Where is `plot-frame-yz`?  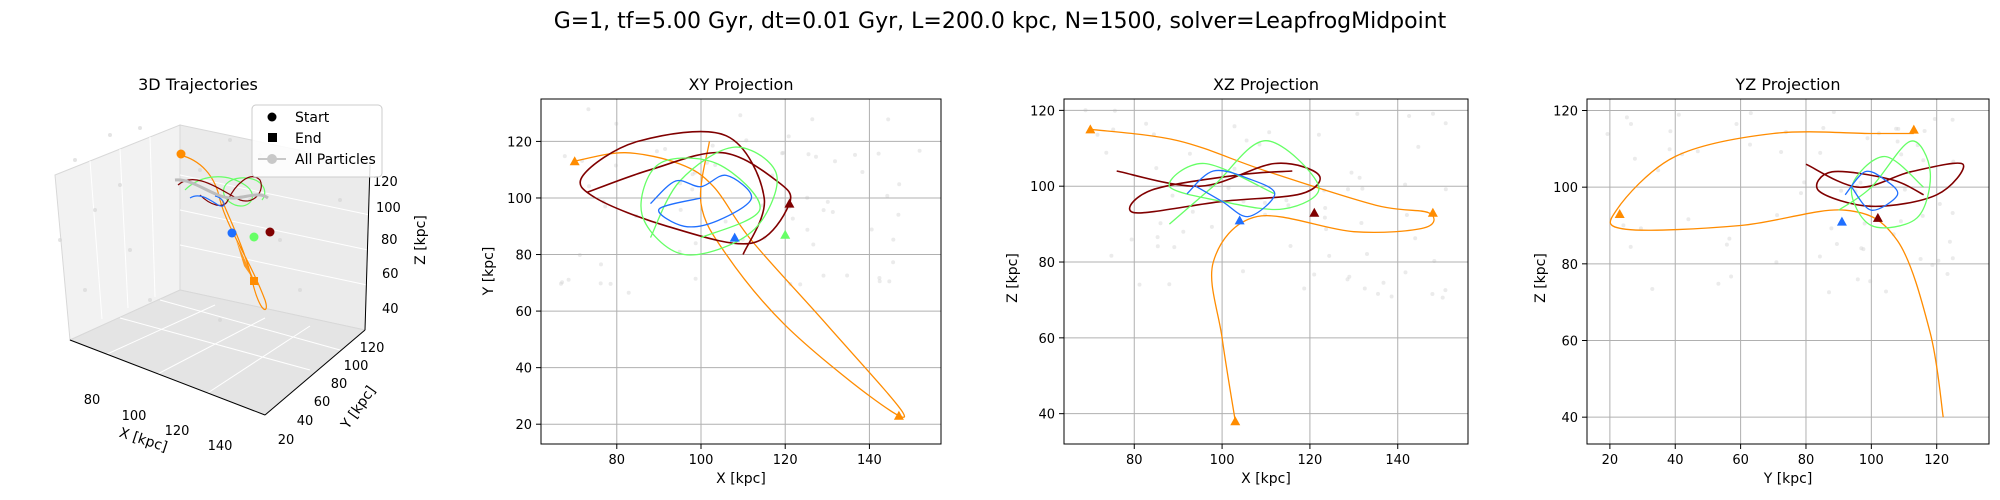
plot-frame-yz is located at coordinates (1788, 271).